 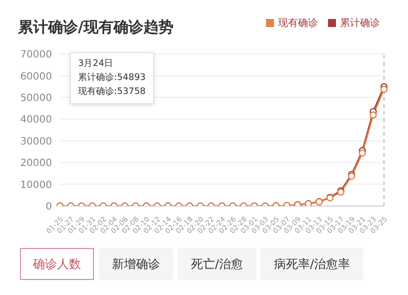 I want to click on y-tick-label: 20000, so click(x=36, y=164).